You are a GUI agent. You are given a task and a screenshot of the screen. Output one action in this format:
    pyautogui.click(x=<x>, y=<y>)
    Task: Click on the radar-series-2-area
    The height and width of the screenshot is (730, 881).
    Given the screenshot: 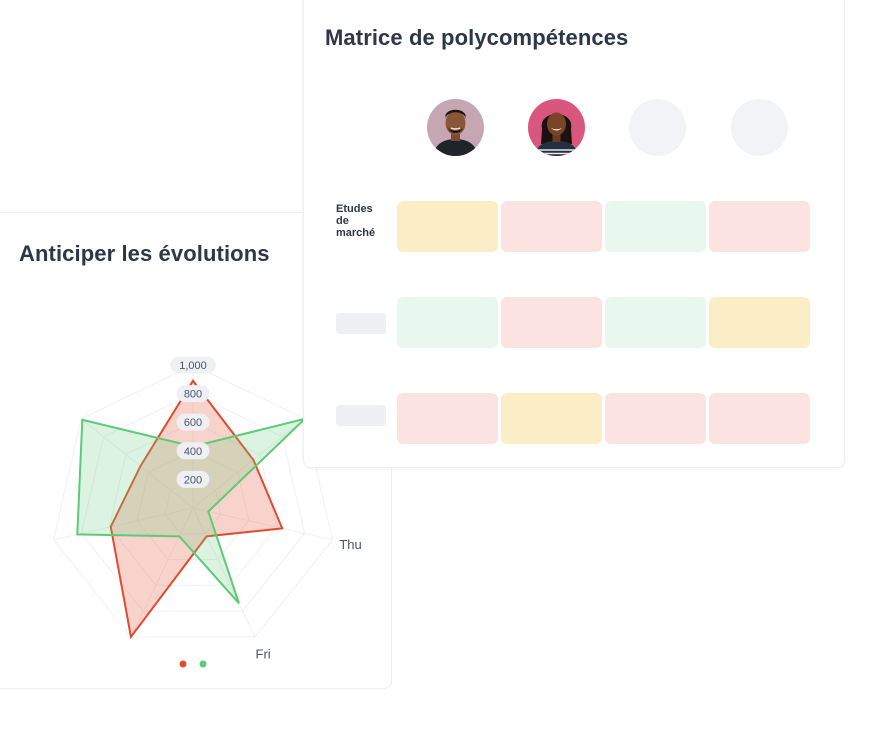 What is the action you would take?
    pyautogui.click(x=192, y=510)
    